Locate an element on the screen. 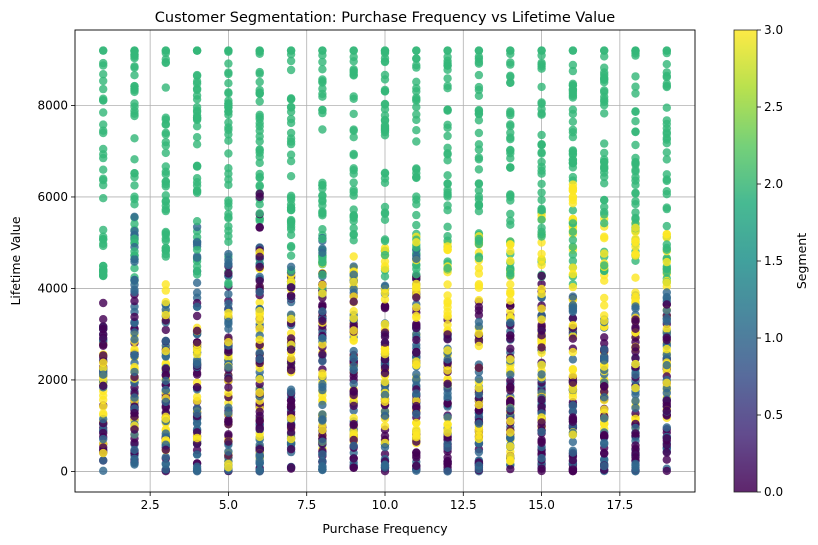 Image resolution: width=818 pixels, height=545 pixels. colorbar-tick-label: 1.5 is located at coordinates (773, 261).